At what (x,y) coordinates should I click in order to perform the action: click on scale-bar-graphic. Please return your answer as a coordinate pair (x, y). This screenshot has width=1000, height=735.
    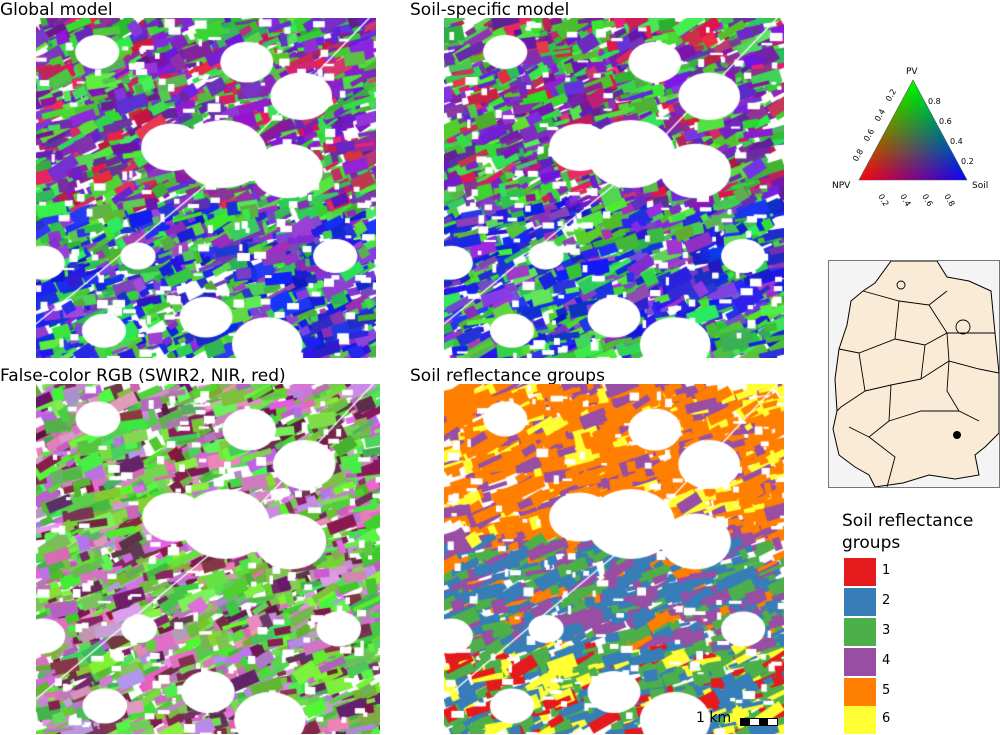
    Looking at the image, I should click on (759, 722).